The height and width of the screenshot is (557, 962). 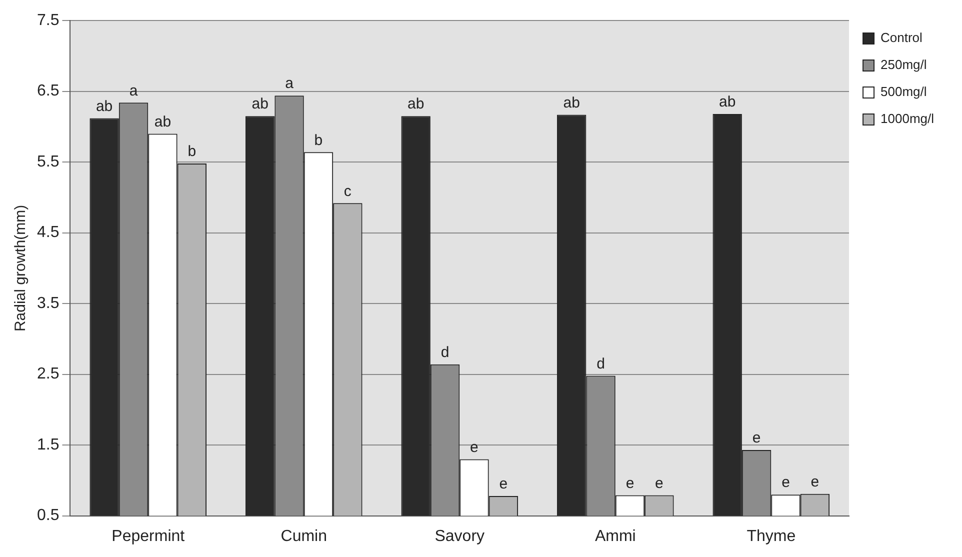 What do you see at coordinates (48, 374) in the screenshot?
I see `y-tick-label: 2.5` at bounding box center [48, 374].